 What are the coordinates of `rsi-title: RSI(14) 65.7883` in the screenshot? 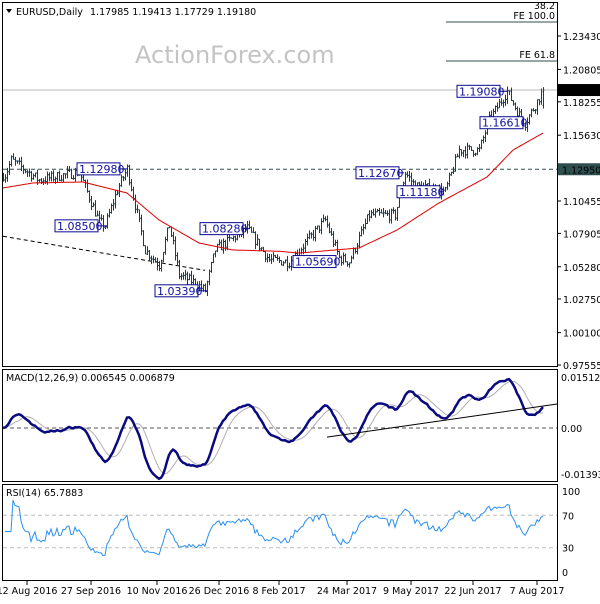 It's located at (44, 493).